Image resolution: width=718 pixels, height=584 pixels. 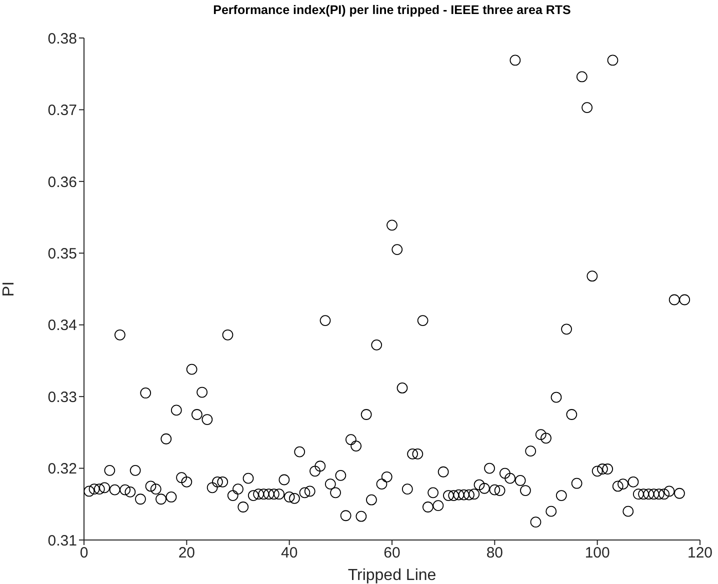 What do you see at coordinates (84, 553) in the screenshot?
I see `x-tick-label: 0` at bounding box center [84, 553].